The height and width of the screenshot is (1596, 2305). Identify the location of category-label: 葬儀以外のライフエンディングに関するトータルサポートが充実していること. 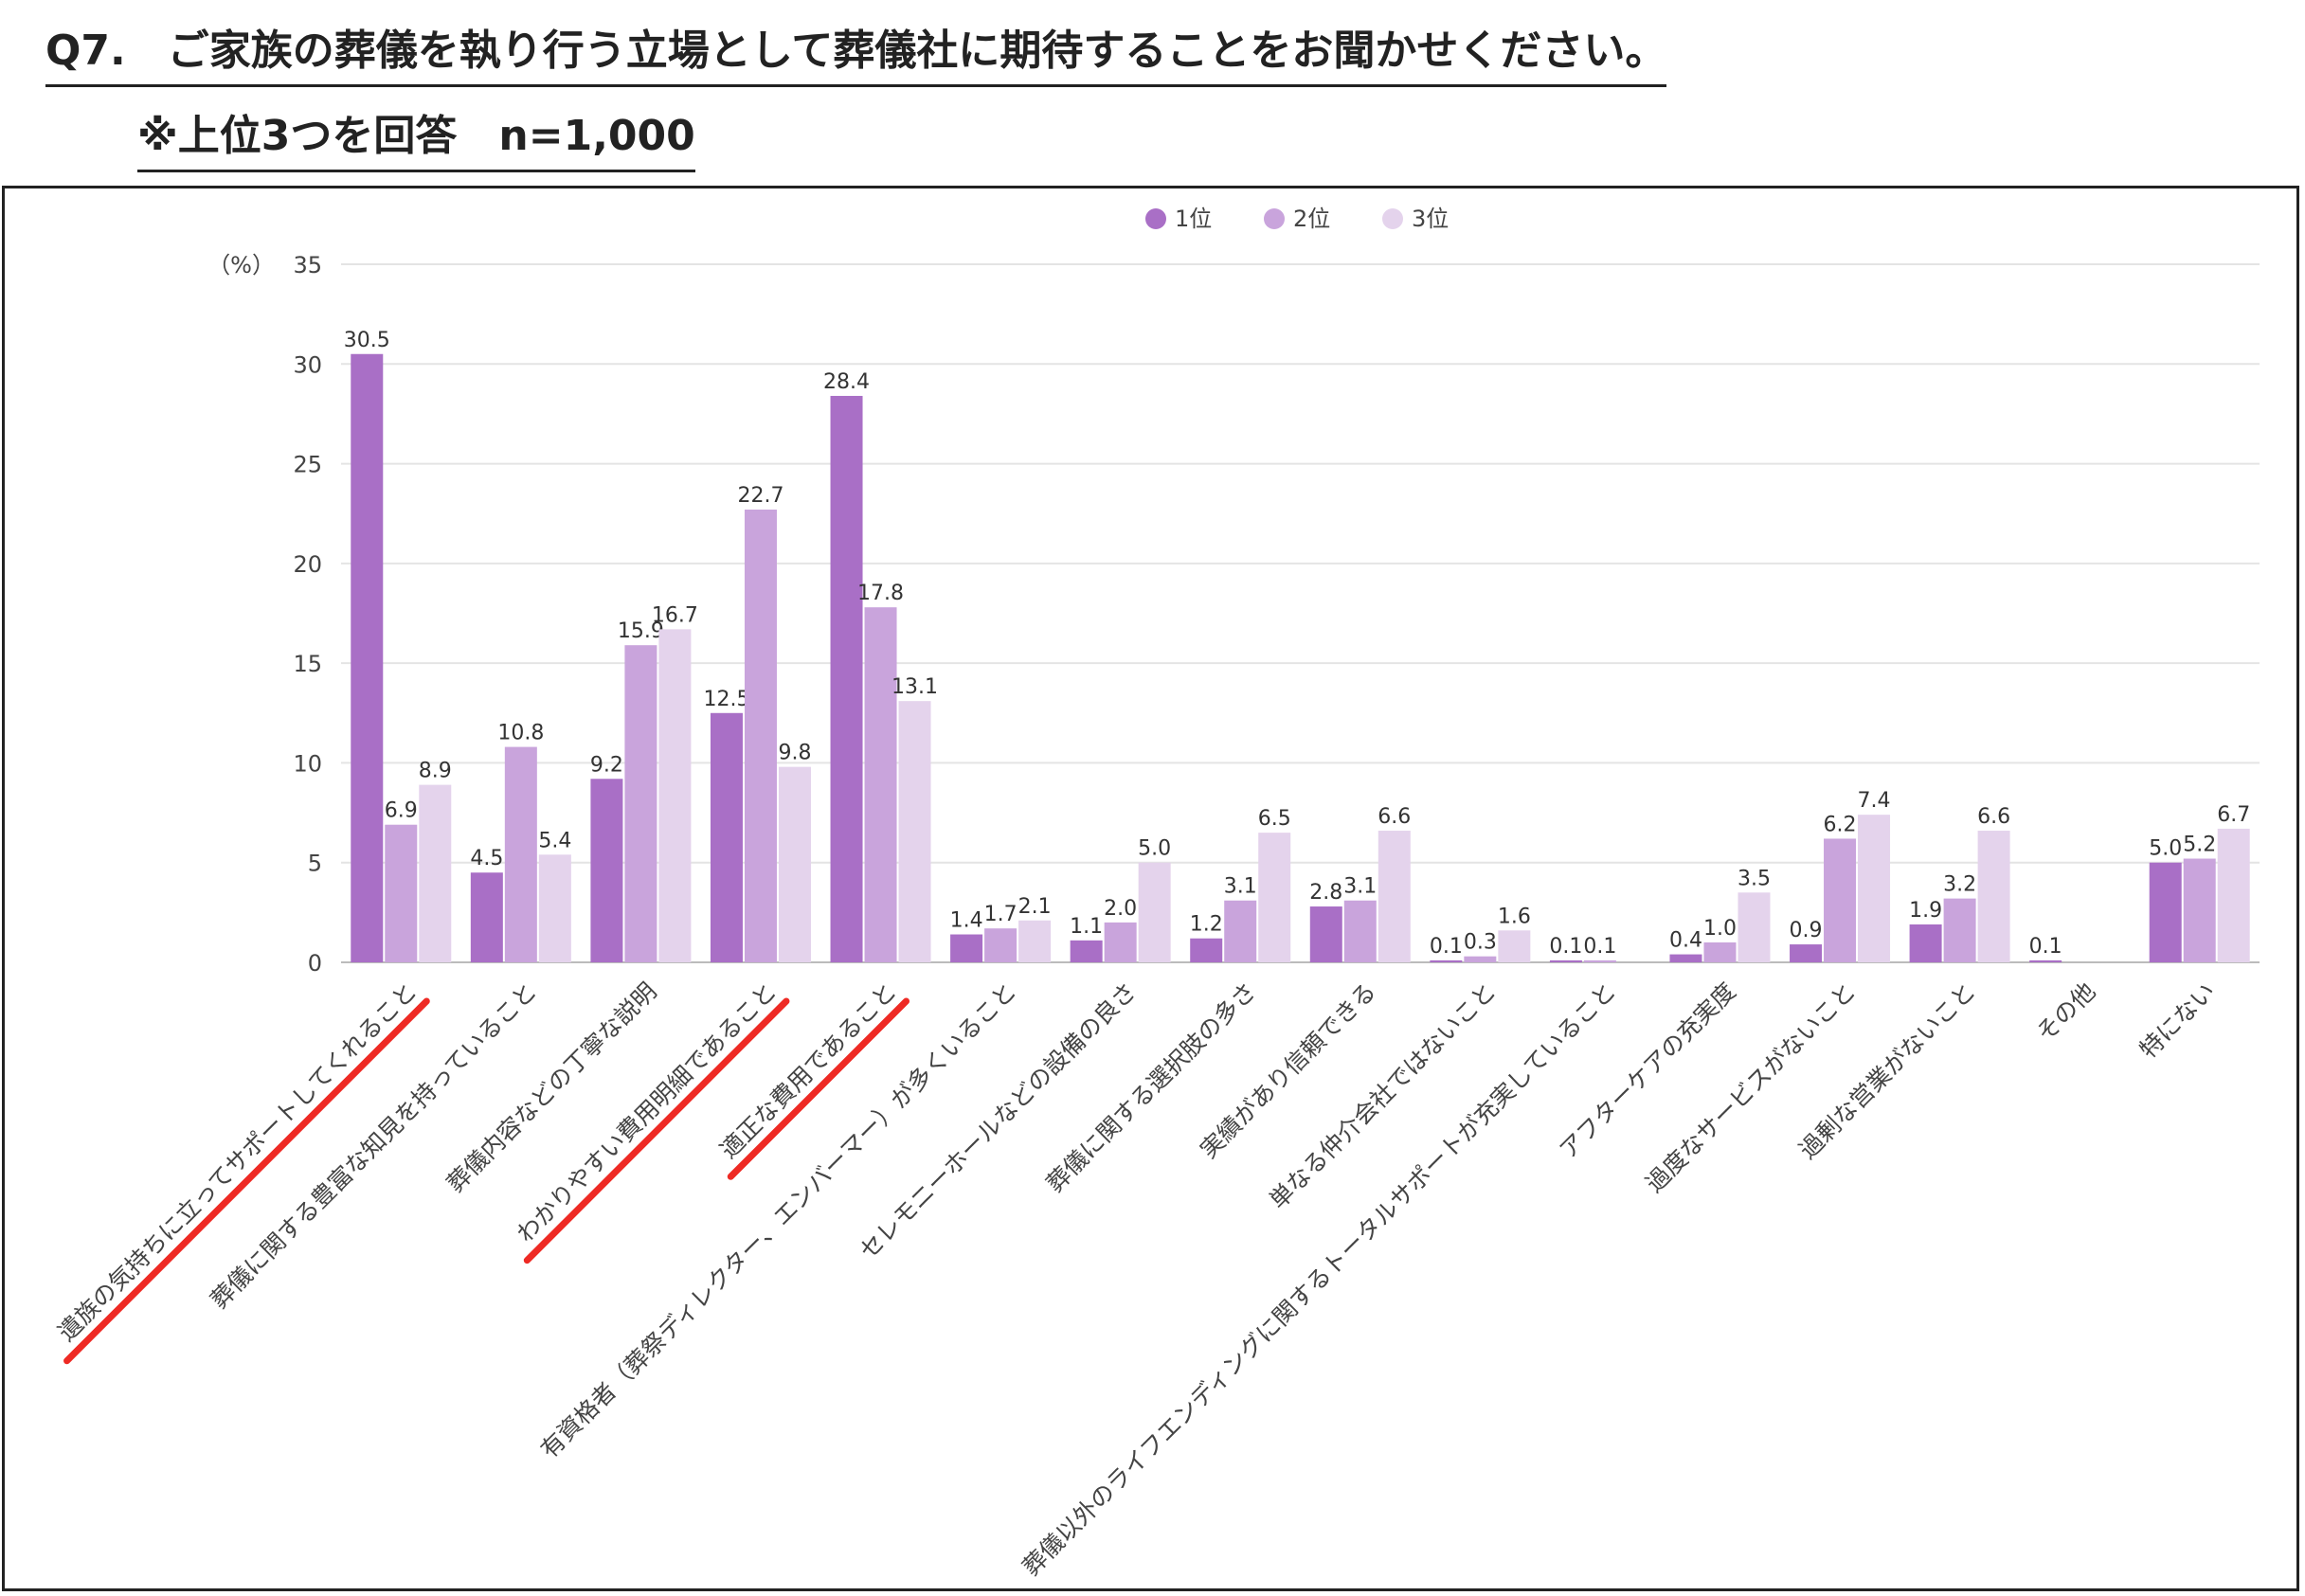
(1319, 1279).